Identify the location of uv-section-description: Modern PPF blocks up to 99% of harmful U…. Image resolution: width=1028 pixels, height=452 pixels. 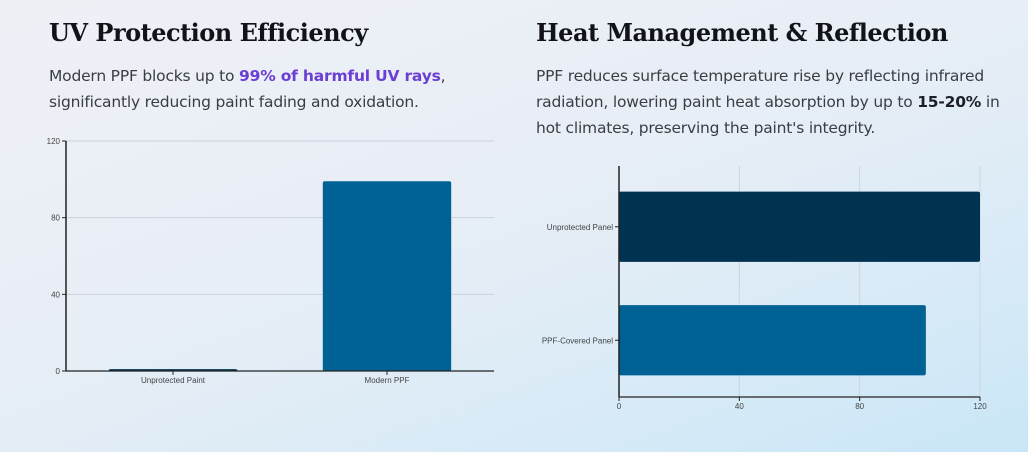
(274, 89).